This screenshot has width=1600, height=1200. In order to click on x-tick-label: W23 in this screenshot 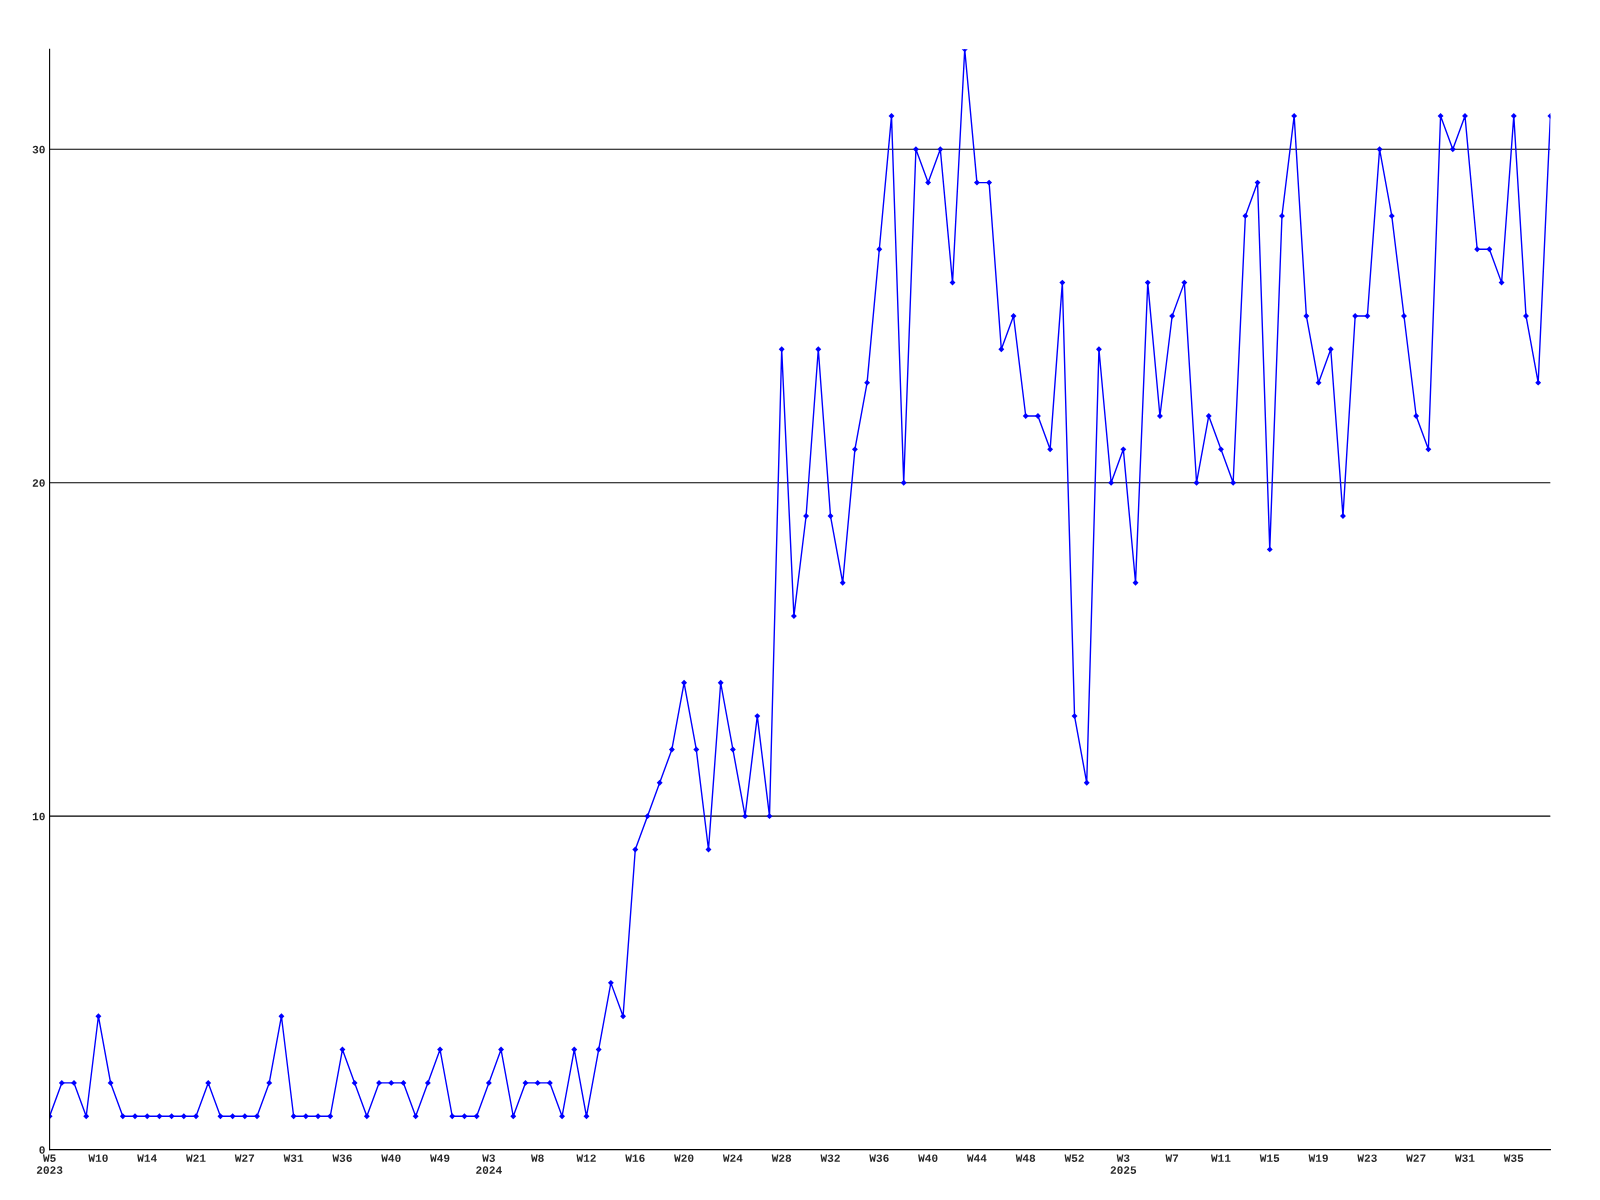, I will do `click(1367, 1158)`.